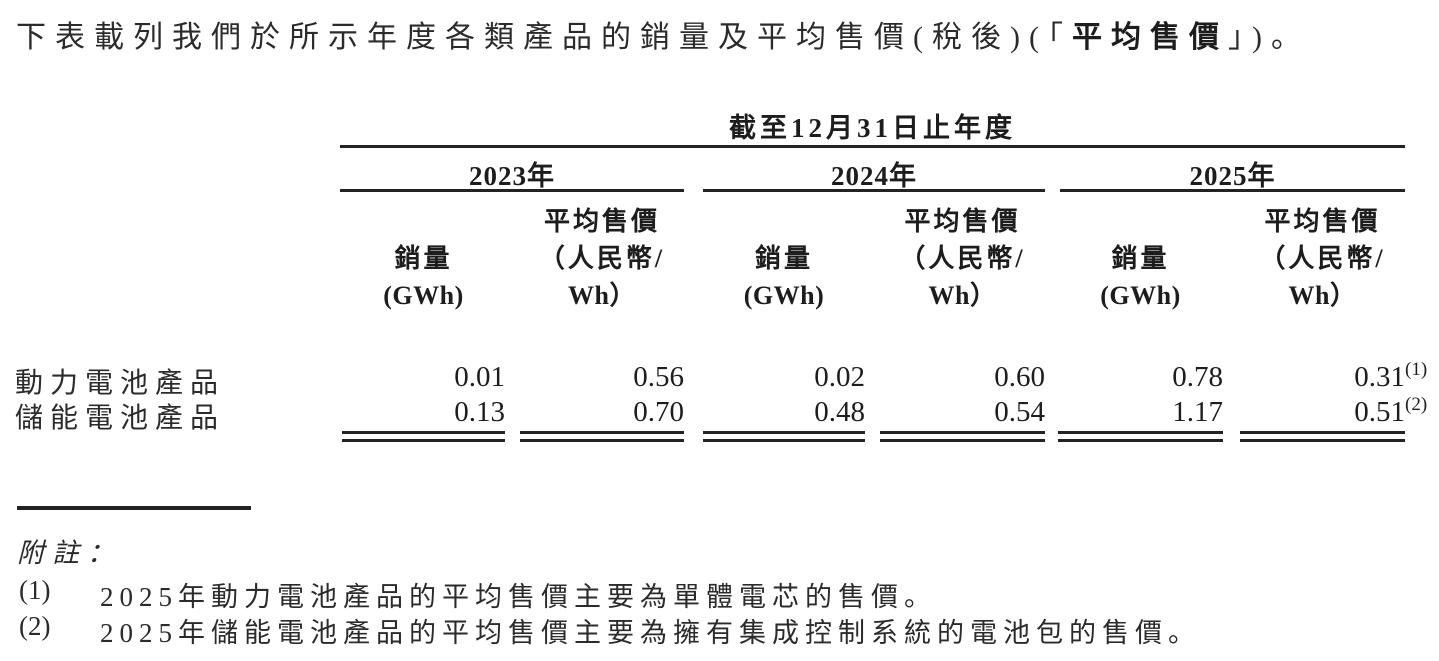 The width and height of the screenshot is (1439, 661). What do you see at coordinates (1197, 412) in the screenshot?
I see `cell-2025-volume-storage: 1.17` at bounding box center [1197, 412].